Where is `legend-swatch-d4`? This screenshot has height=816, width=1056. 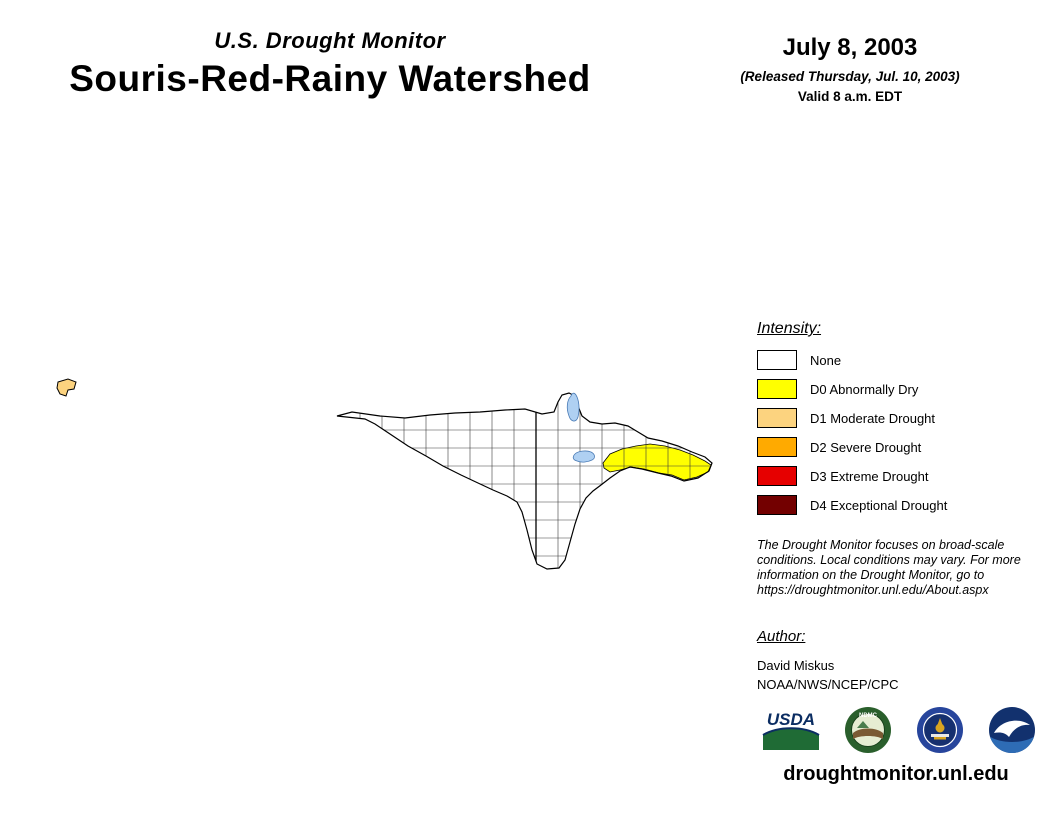 legend-swatch-d4 is located at coordinates (777, 505).